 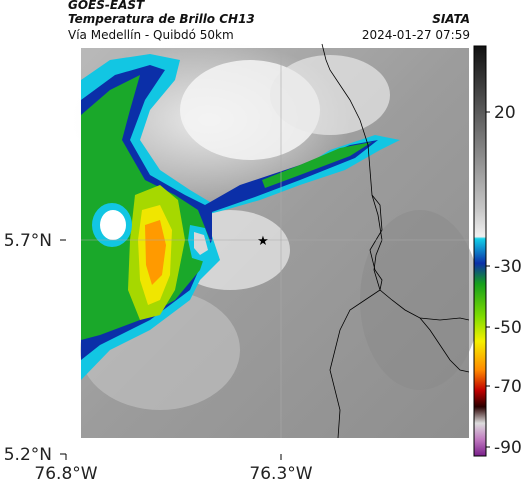 What do you see at coordinates (151, 35) in the screenshot?
I see `route-label: Vía Medellín - Quibdó 50km` at bounding box center [151, 35].